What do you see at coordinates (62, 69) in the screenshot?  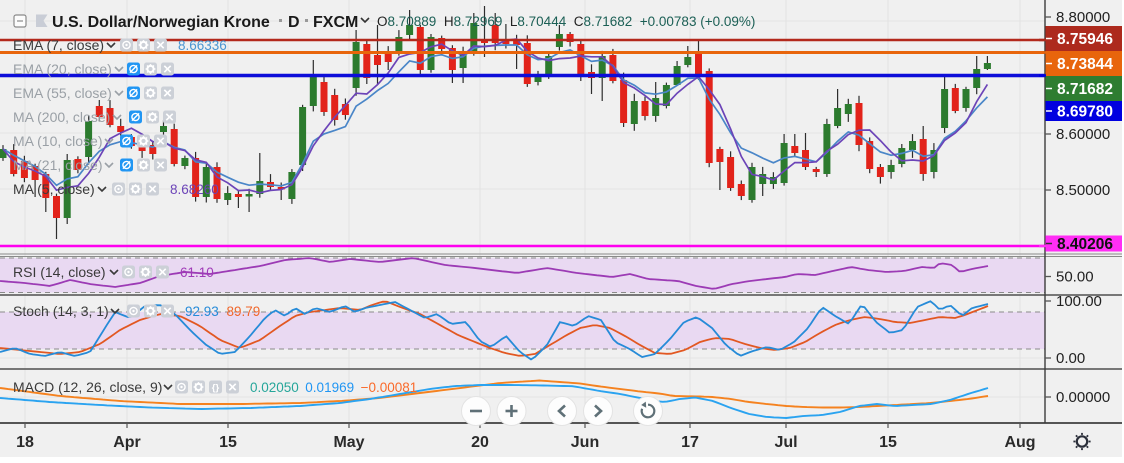 I see `svg-text: EMA (20, close)` at bounding box center [62, 69].